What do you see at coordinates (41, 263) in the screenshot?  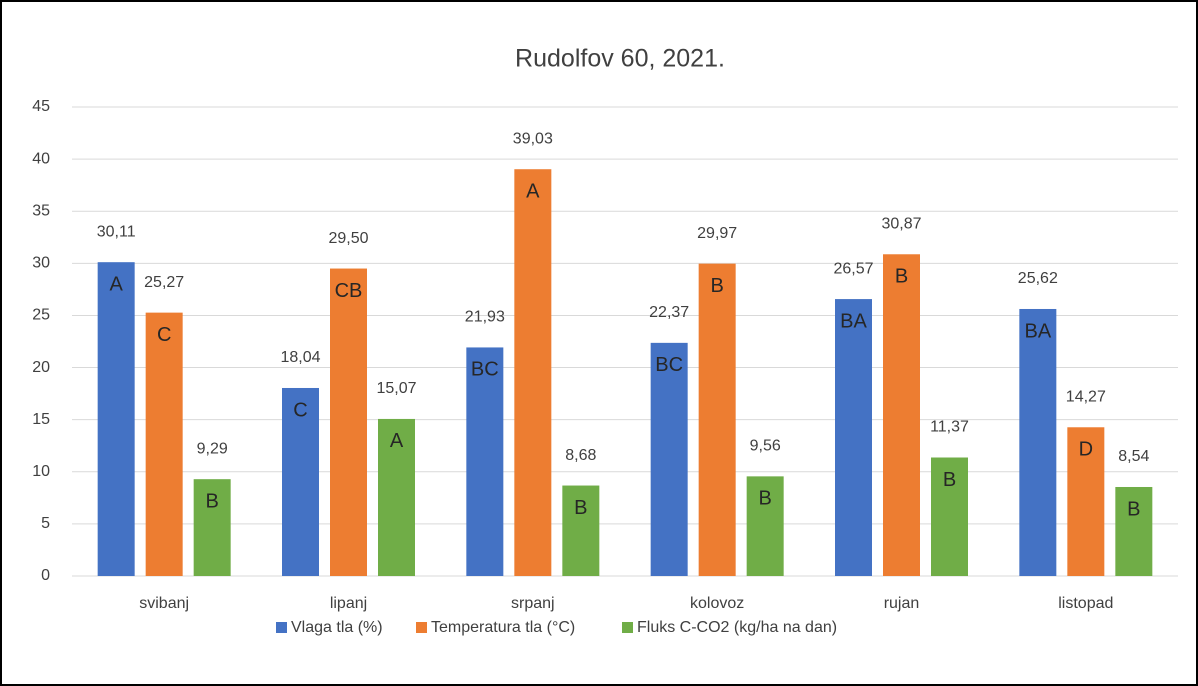 I see `y-tick-label: 30` at bounding box center [41, 263].